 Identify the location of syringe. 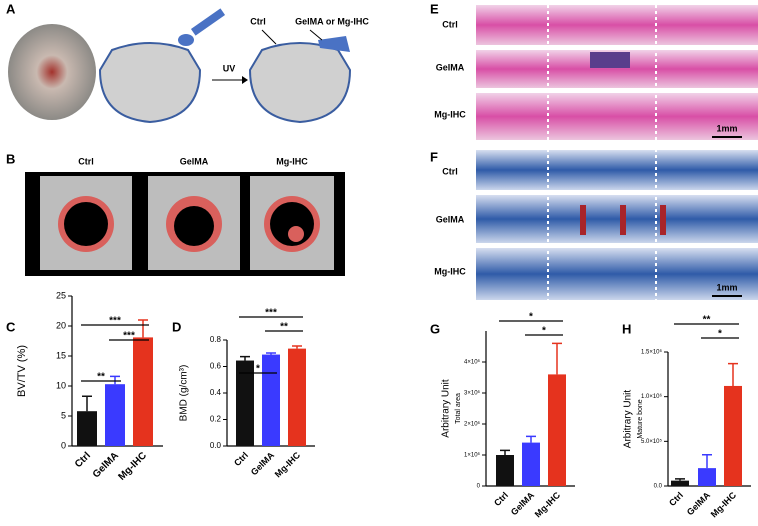
(202, 27).